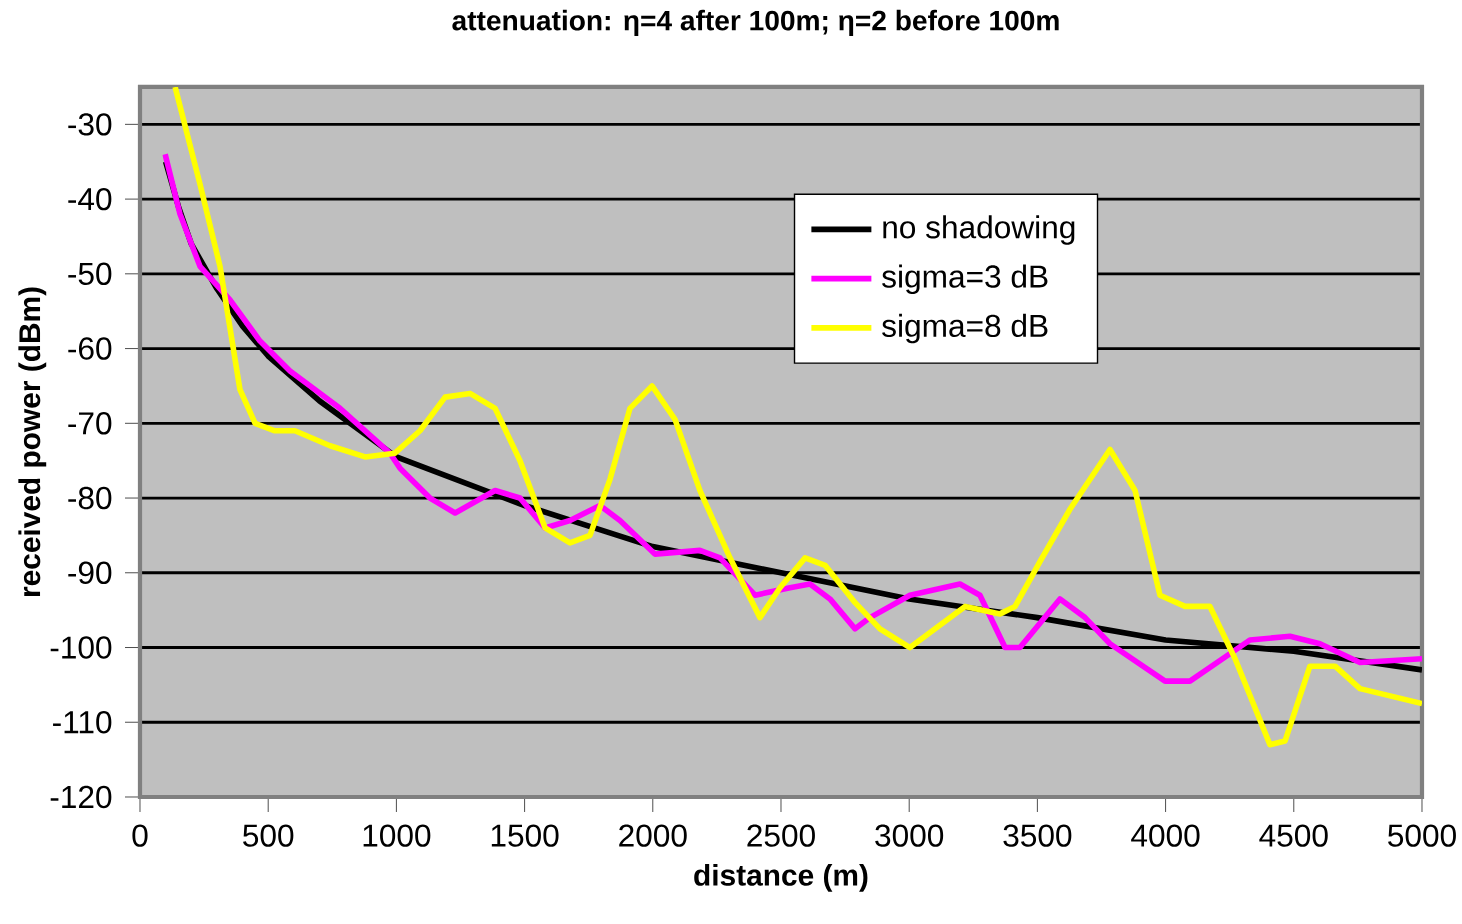  Describe the element at coordinates (397, 835) in the screenshot. I see `x-tick-label: 1000` at that location.